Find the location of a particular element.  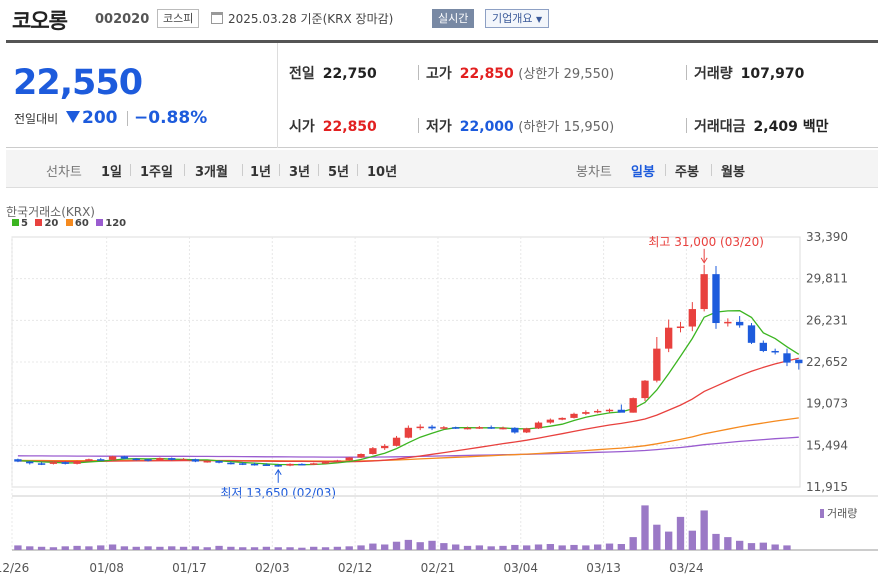

period-3m: 3개월 is located at coordinates (211, 172).